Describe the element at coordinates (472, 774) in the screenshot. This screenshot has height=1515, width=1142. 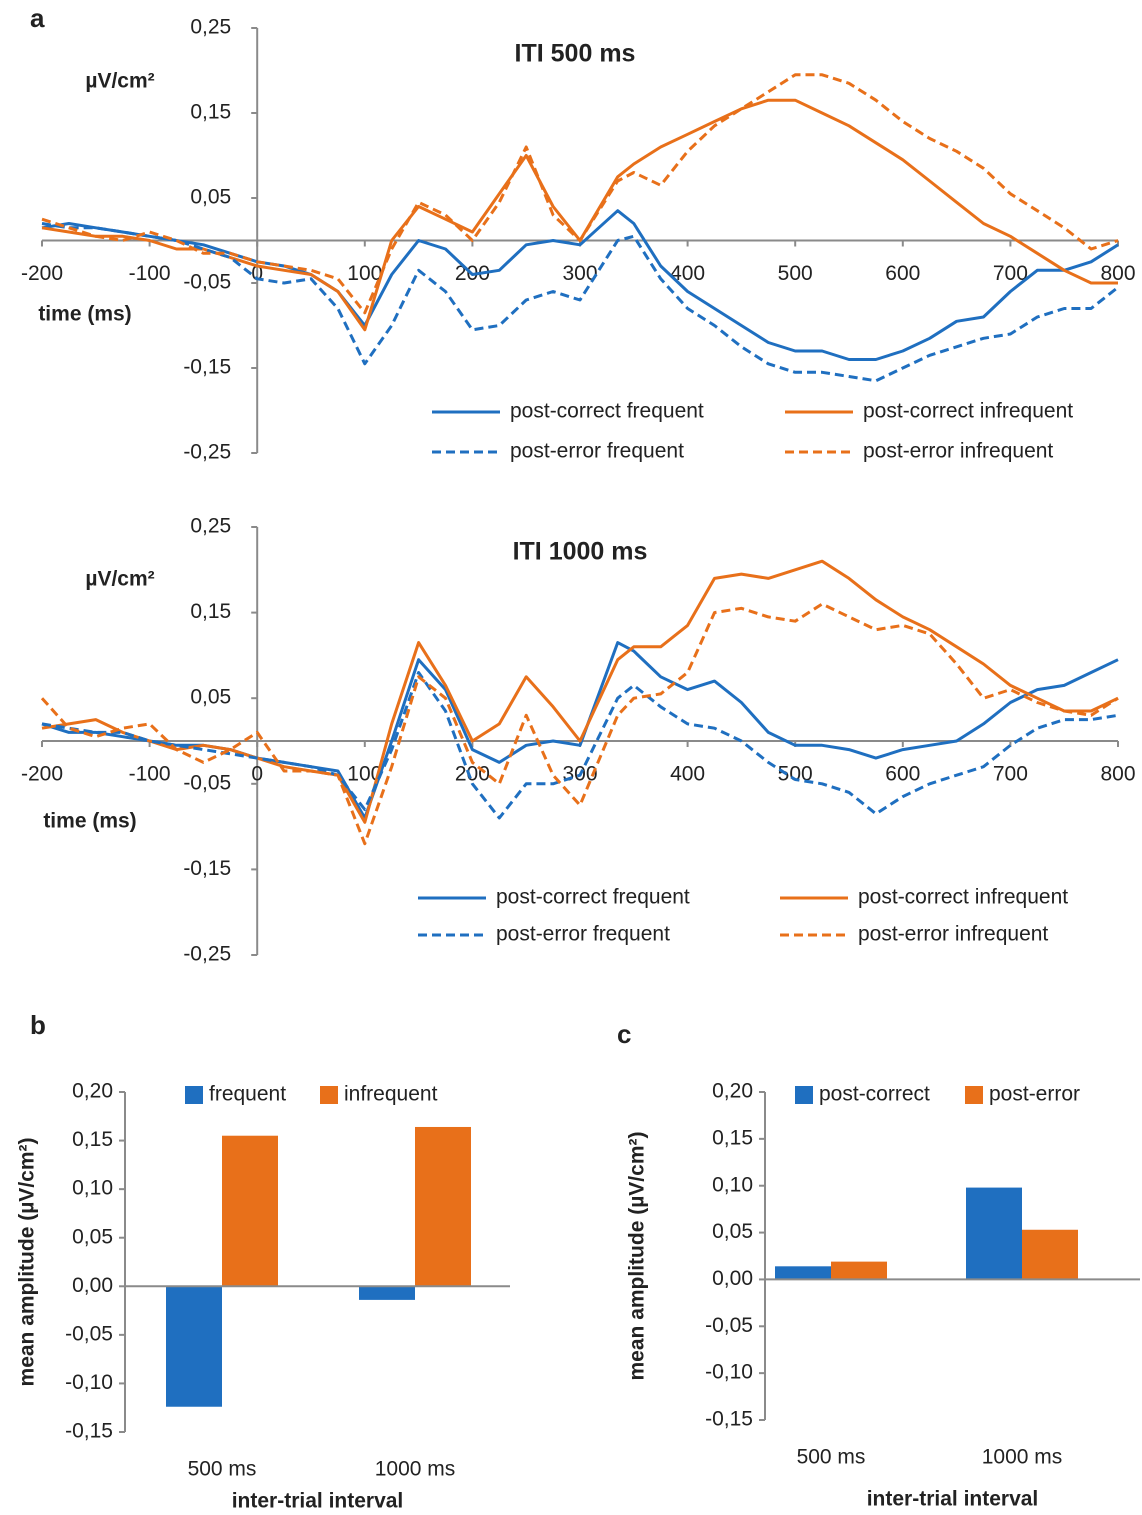
I see `x-tick-label: 200` at that location.